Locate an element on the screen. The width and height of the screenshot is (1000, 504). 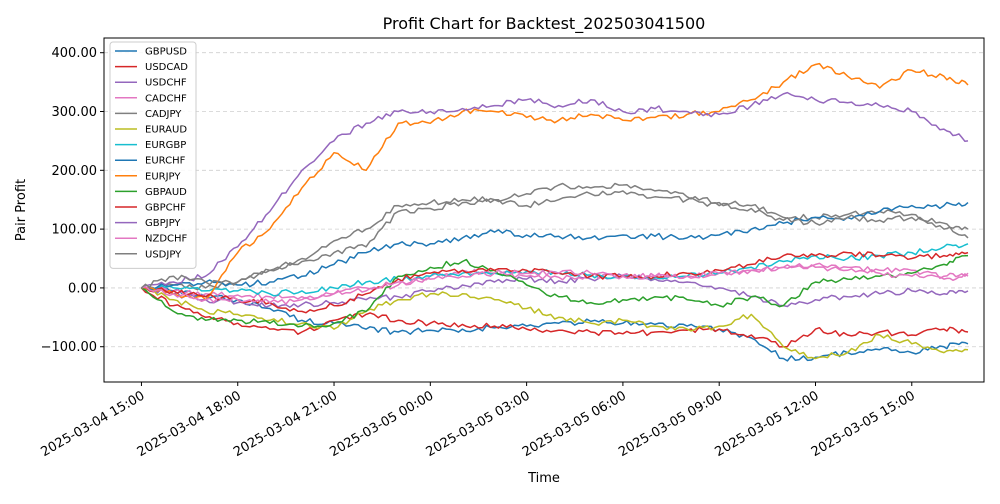
x-tick-label: 2025-03-05 03:00 is located at coordinates (478, 424).